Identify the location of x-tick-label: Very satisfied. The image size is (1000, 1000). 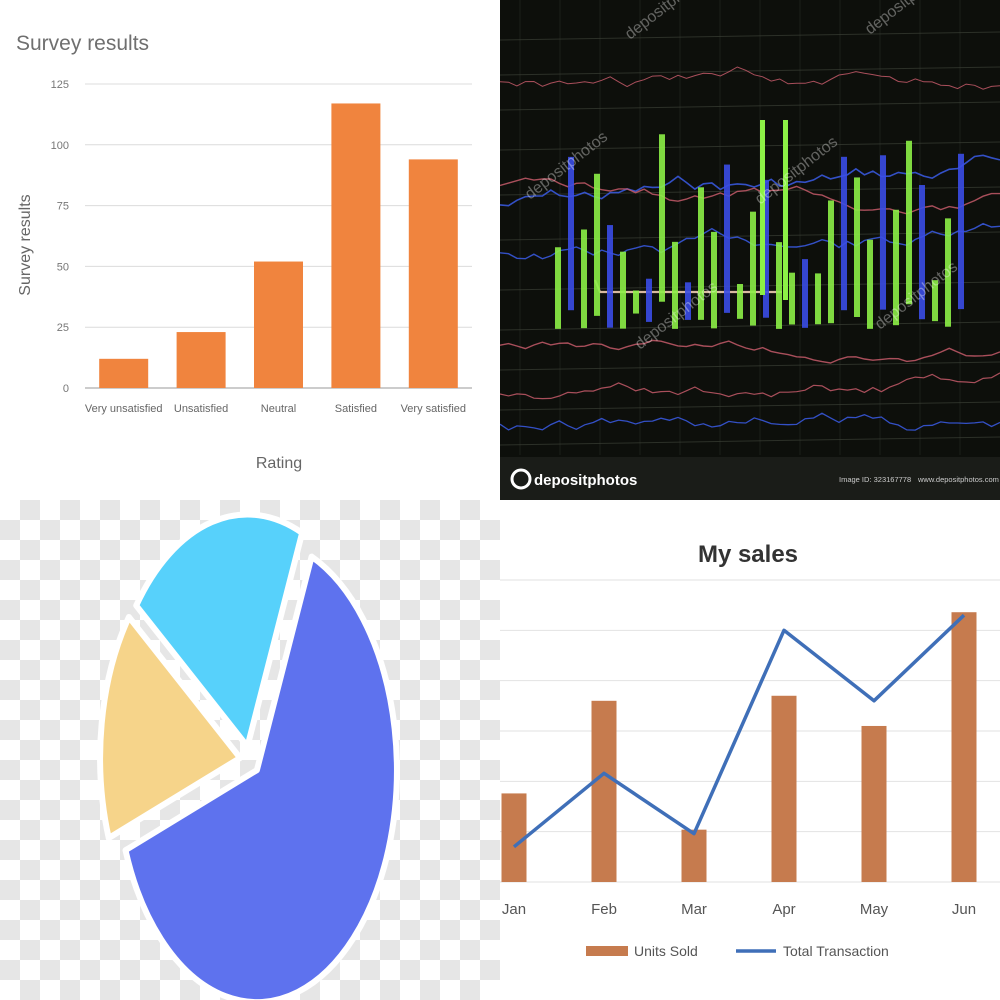
(433, 409).